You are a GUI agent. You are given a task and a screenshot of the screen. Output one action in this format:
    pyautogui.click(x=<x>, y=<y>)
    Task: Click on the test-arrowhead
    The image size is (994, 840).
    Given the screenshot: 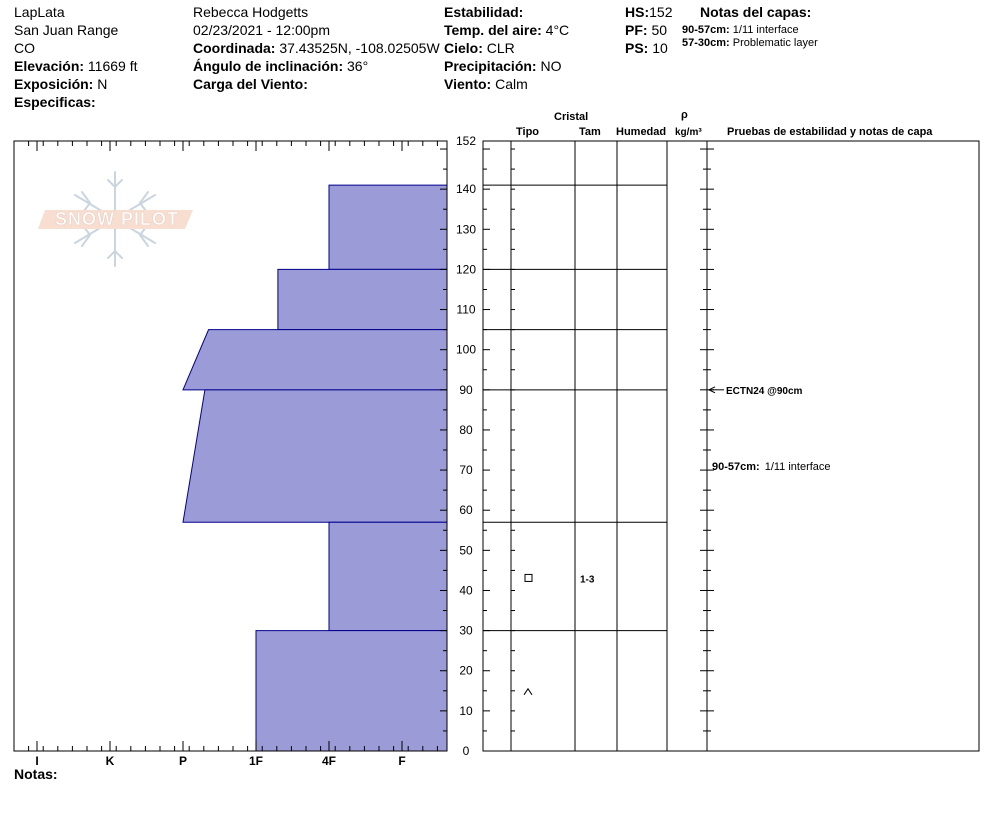 What is the action you would take?
    pyautogui.click(x=711, y=390)
    